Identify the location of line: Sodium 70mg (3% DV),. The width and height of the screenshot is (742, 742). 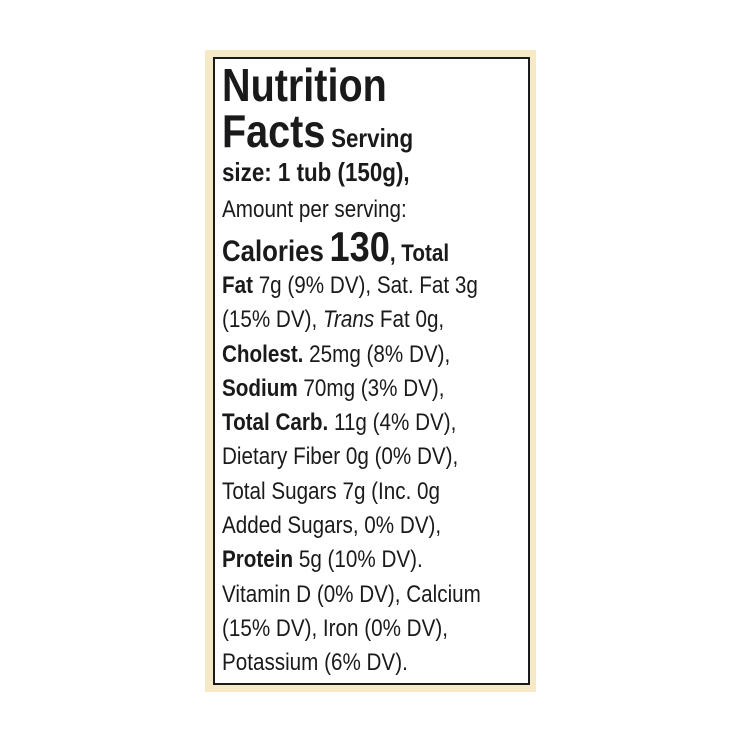
(333, 389).